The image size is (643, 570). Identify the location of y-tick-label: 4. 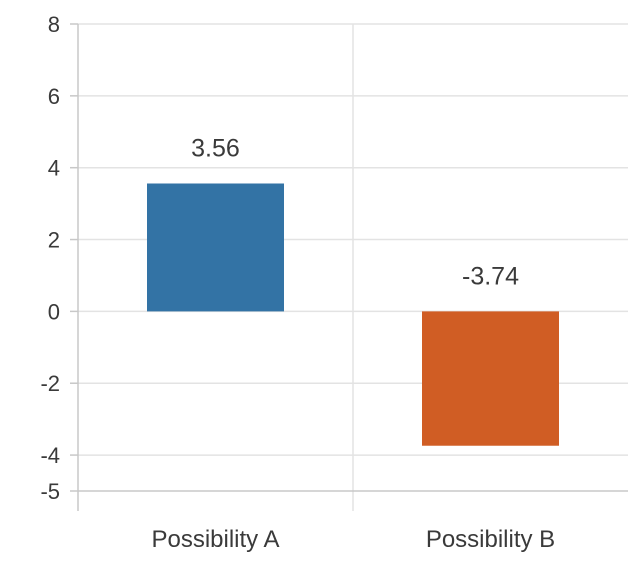
(54, 168).